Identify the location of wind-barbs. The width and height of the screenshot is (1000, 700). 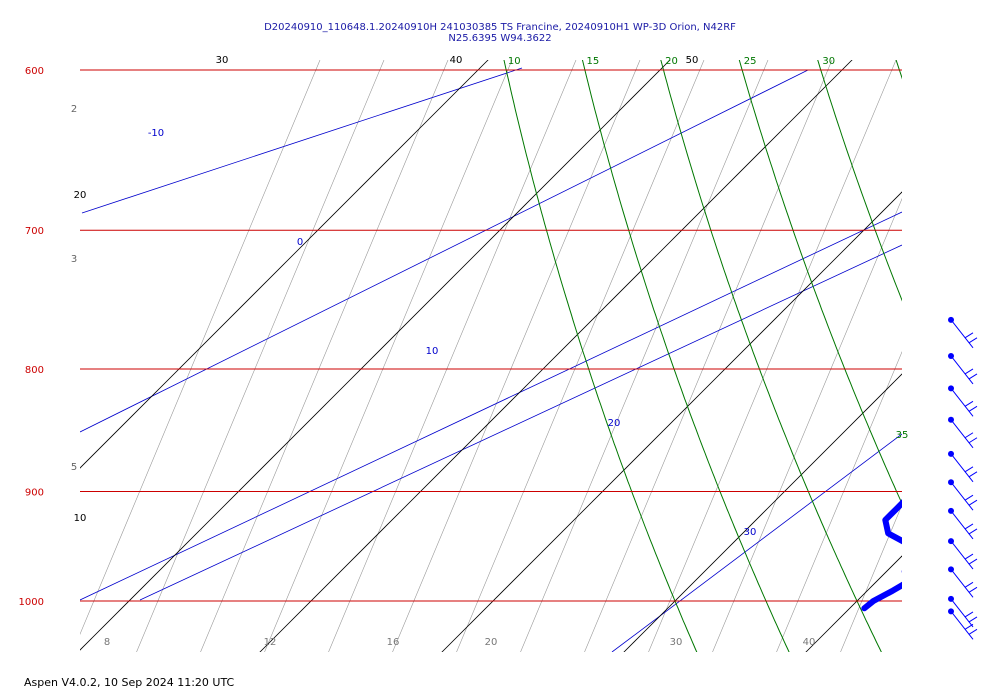
(963, 478).